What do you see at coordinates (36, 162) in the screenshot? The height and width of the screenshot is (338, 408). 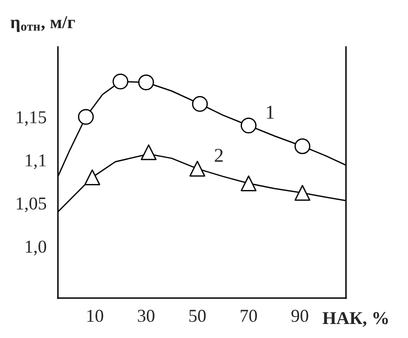 I see `y-tick-label: 1,1` at bounding box center [36, 162].